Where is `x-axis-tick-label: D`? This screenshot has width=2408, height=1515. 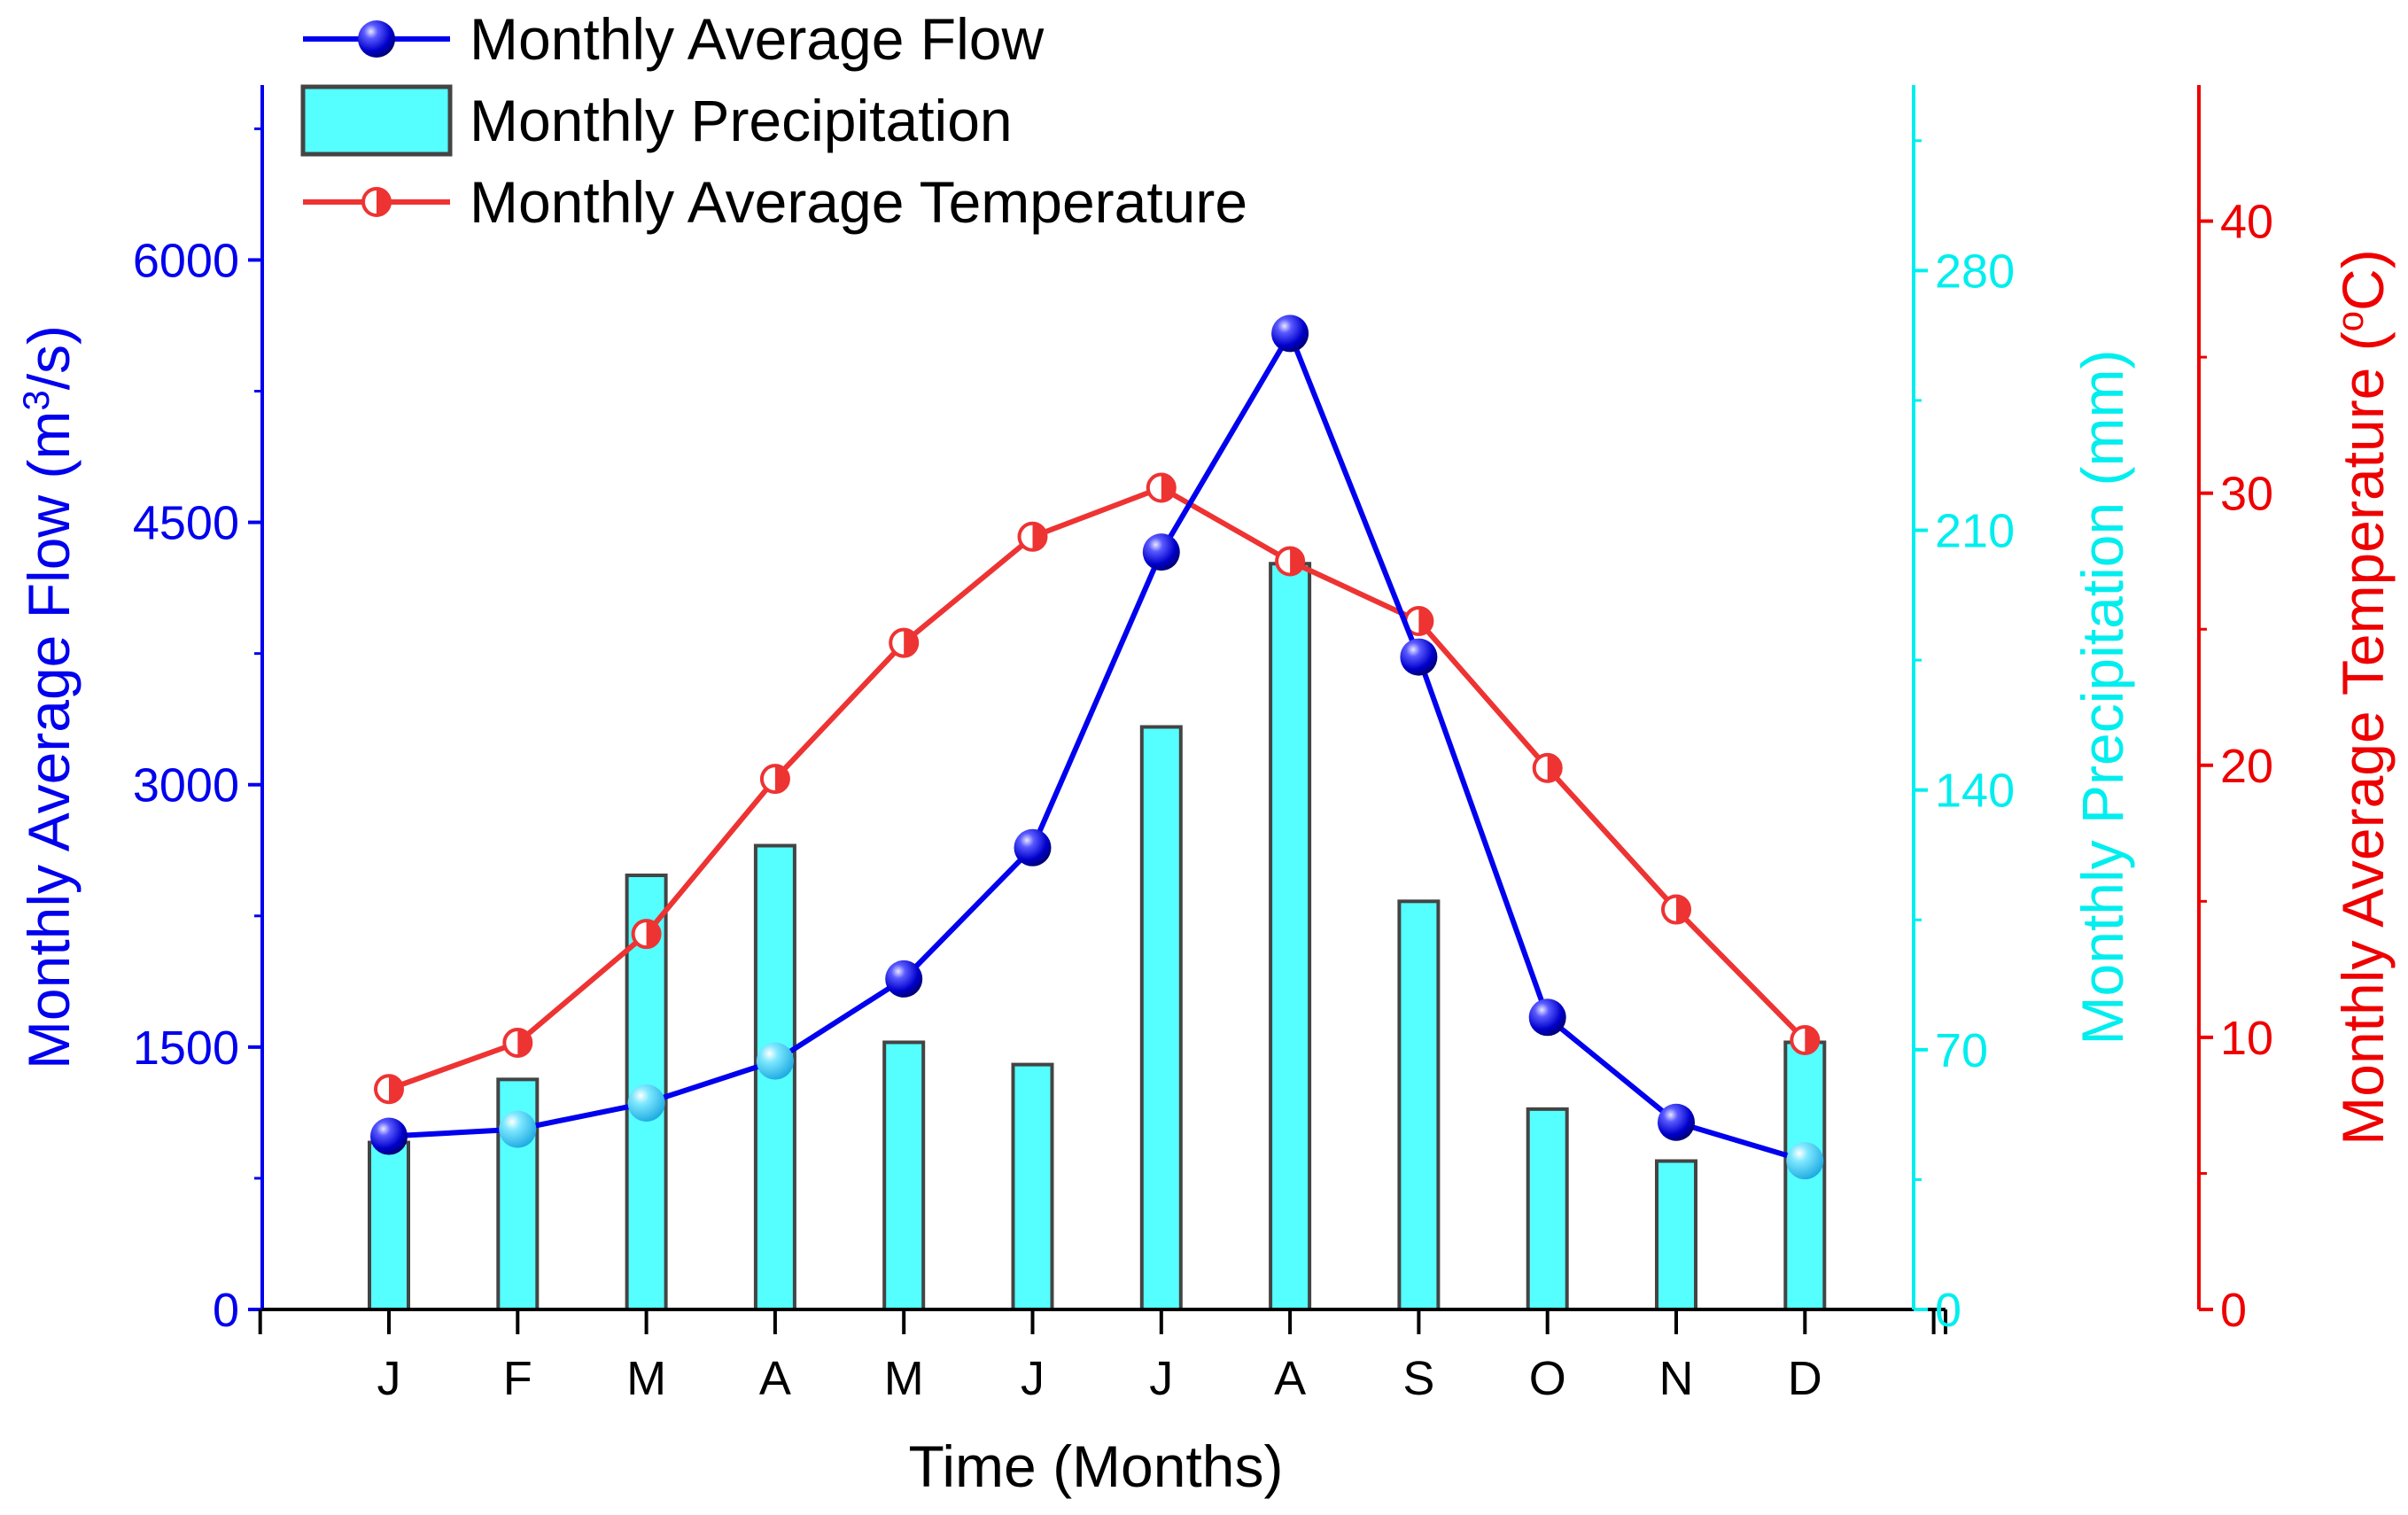 x-axis-tick-label: D is located at coordinates (1805, 1378).